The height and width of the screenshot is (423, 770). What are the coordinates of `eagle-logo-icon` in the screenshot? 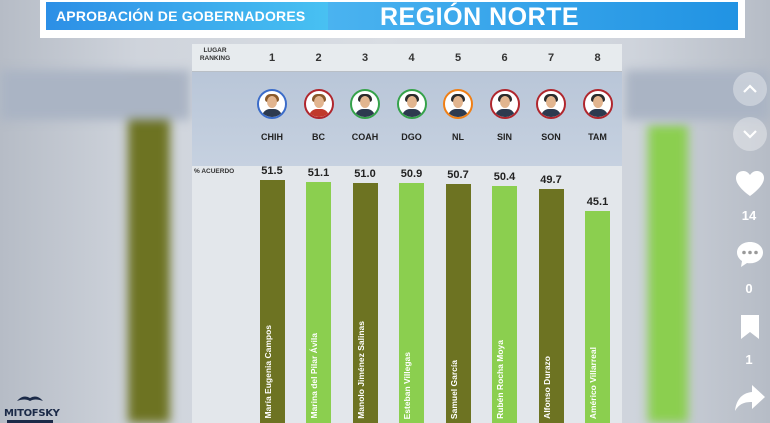 It's located at (30, 398).